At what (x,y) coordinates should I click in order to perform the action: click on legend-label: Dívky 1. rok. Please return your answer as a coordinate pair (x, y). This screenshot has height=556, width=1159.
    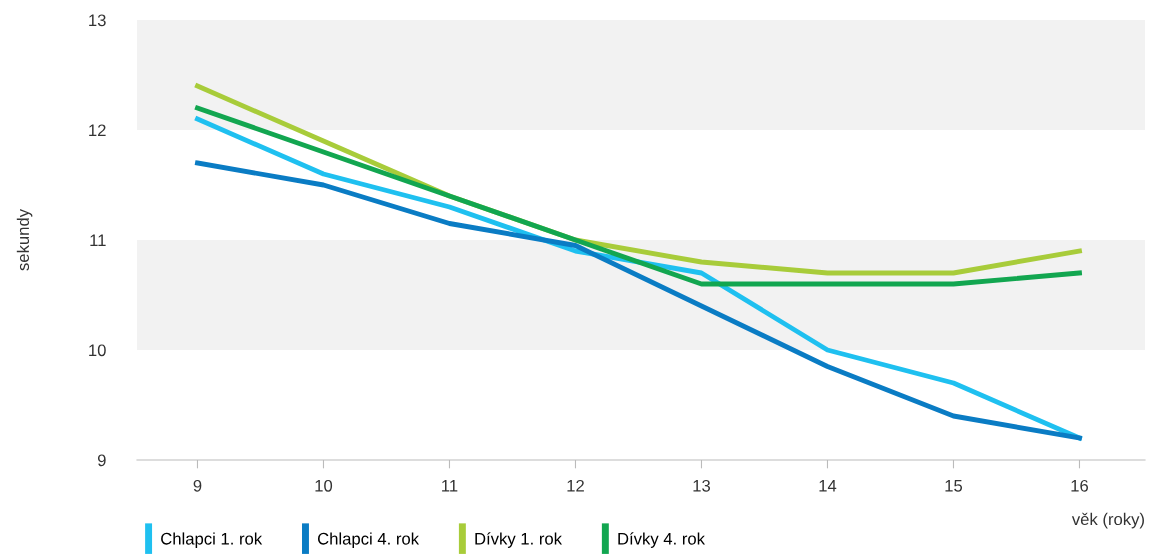
    Looking at the image, I should click on (519, 540).